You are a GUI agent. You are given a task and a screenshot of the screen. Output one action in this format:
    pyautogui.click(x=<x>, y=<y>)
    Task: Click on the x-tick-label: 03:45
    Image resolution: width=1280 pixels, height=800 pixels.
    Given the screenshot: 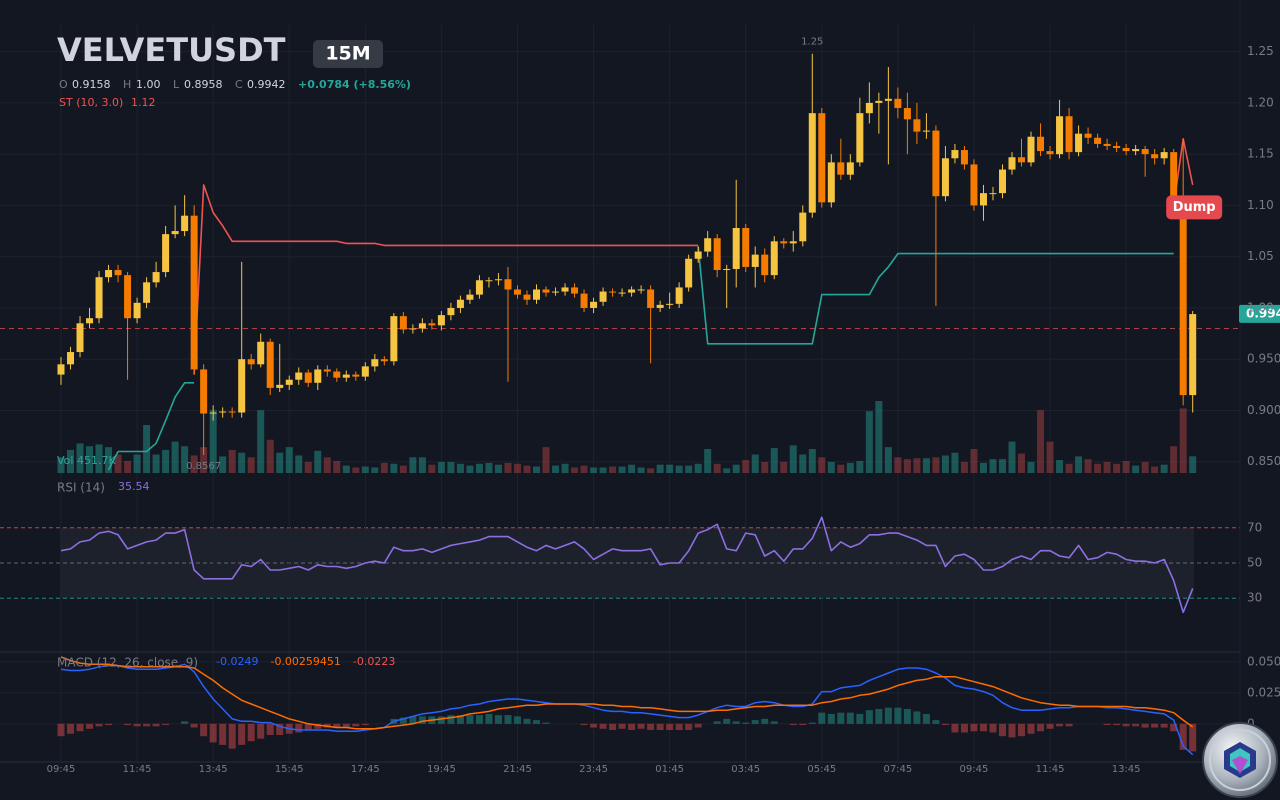 What is the action you would take?
    pyautogui.click(x=745, y=769)
    